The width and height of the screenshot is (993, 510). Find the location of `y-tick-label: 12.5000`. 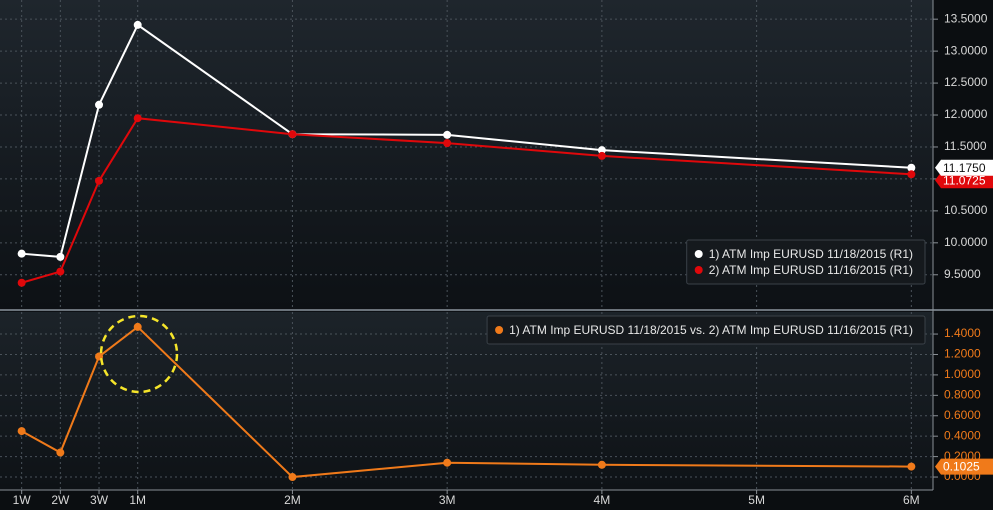

y-tick-label: 12.5000 is located at coordinates (966, 82).